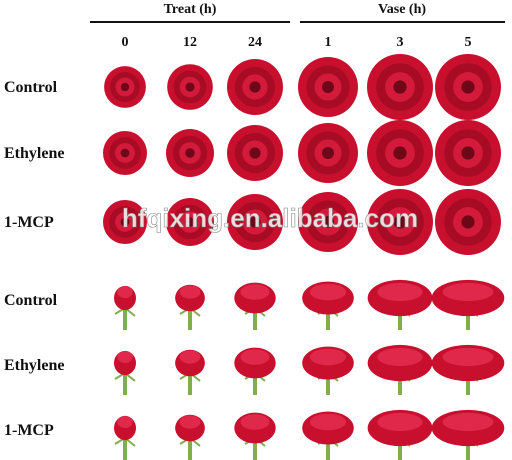 This screenshot has height=460, width=512. Describe the element at coordinates (270, 218) in the screenshot. I see `watermark: hfqixing.en.alibaba.com` at that location.